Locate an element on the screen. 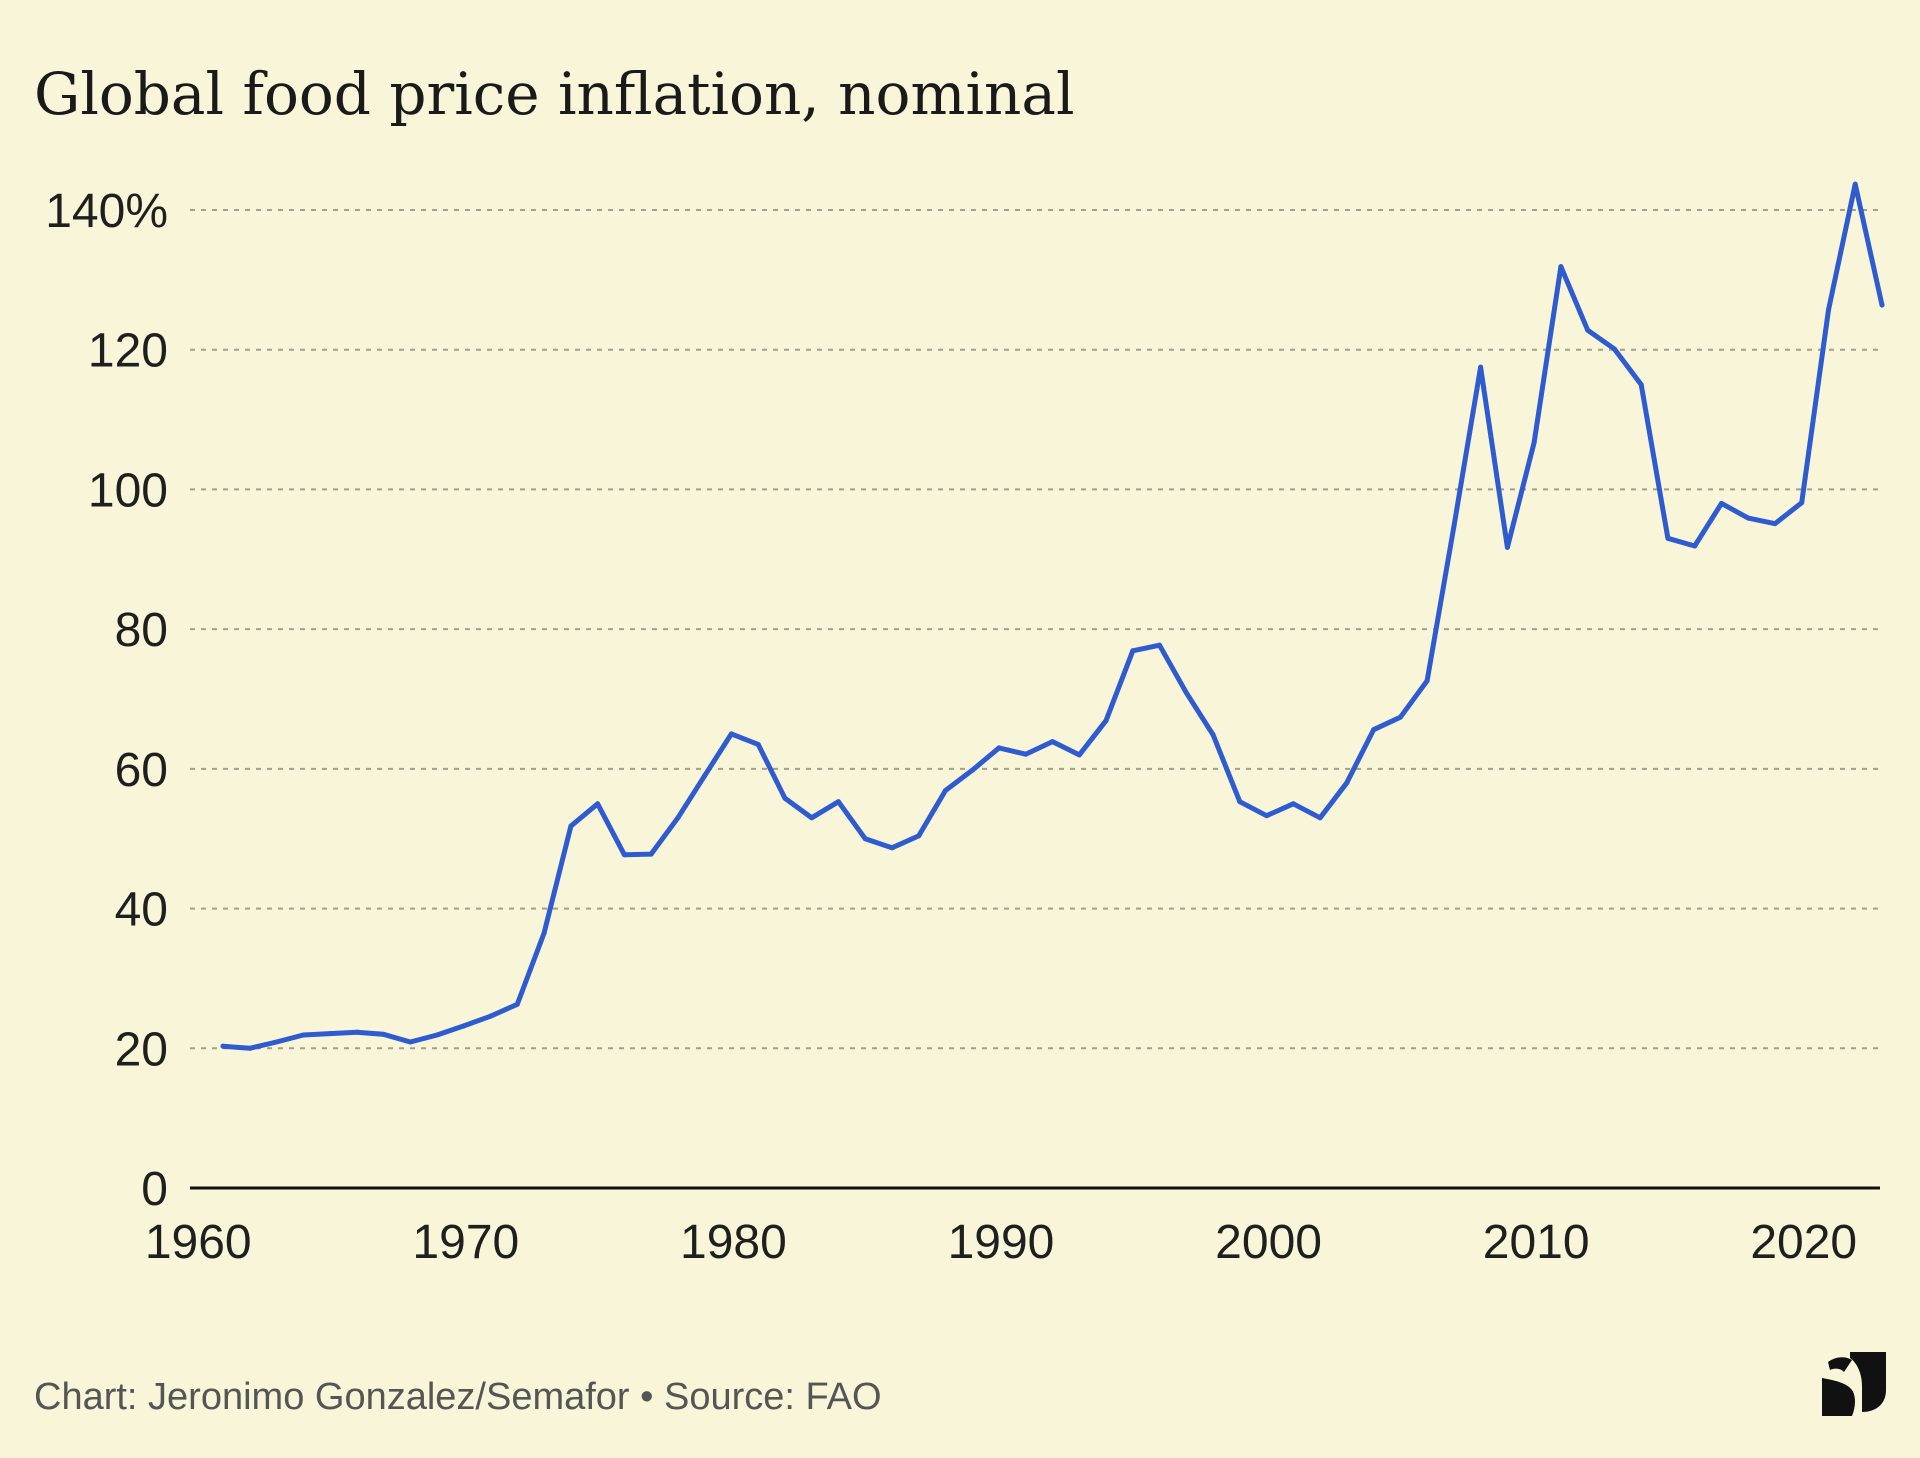  data-point-1982 is located at coordinates (785, 798).